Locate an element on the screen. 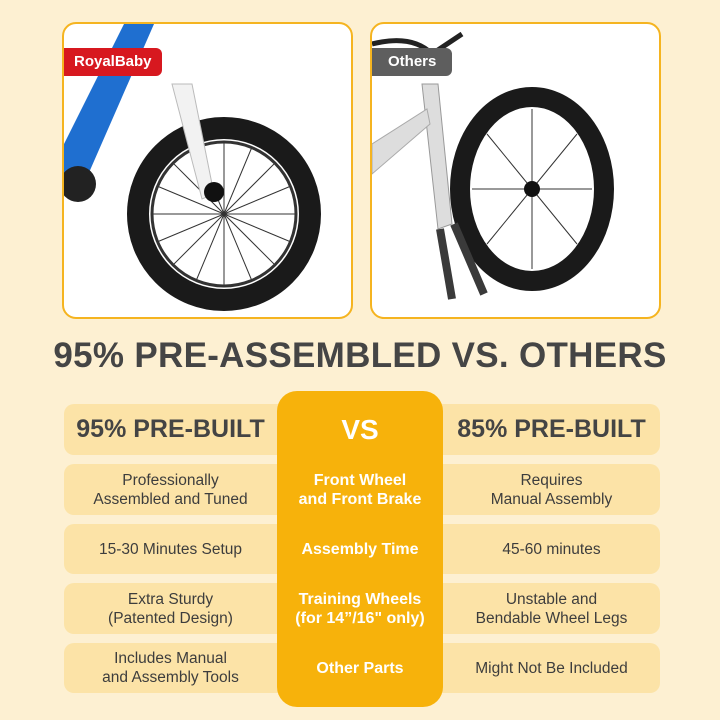  page-title: 95% PRE-ASSEMBLED VS. OTHERS is located at coordinates (360, 355).